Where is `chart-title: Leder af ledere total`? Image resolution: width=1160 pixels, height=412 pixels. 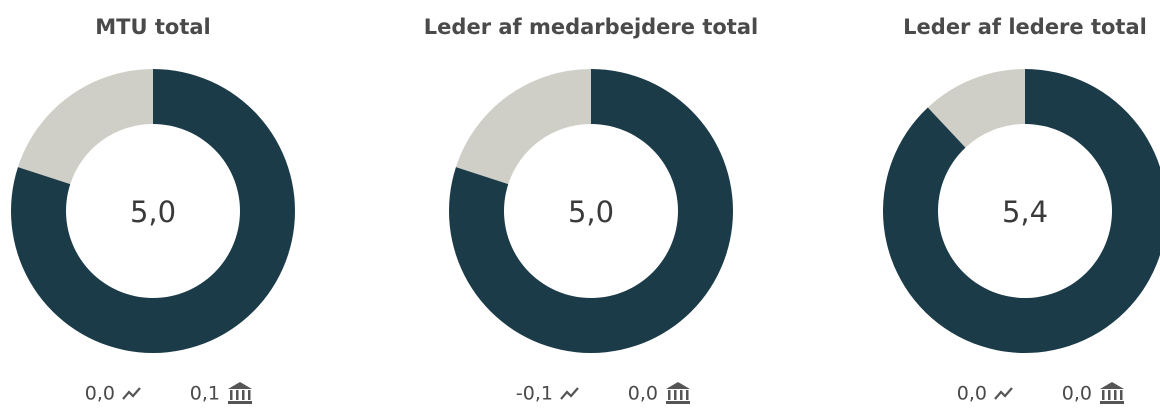 chart-title: Leder af ledere total is located at coordinates (1025, 27).